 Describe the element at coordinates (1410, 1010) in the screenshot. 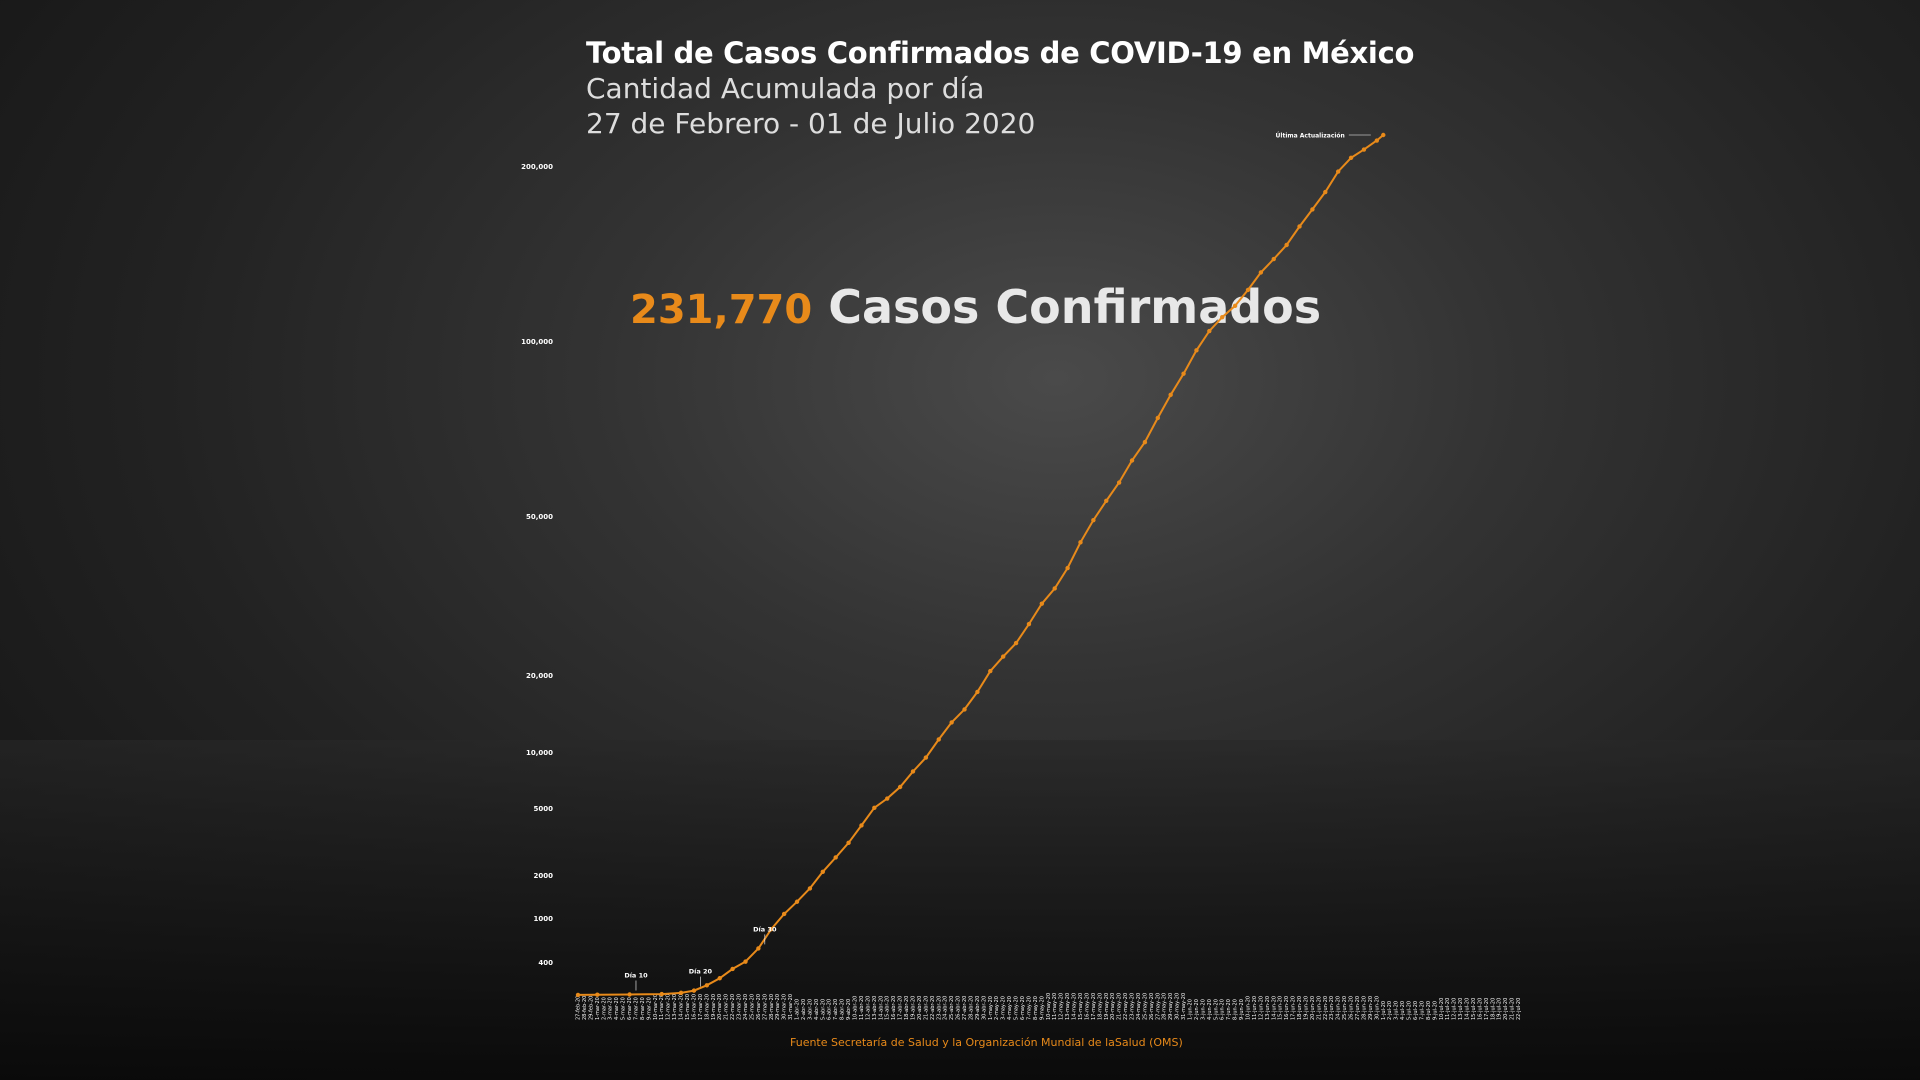

I see `x-tick-label: 5-jul-20` at that location.